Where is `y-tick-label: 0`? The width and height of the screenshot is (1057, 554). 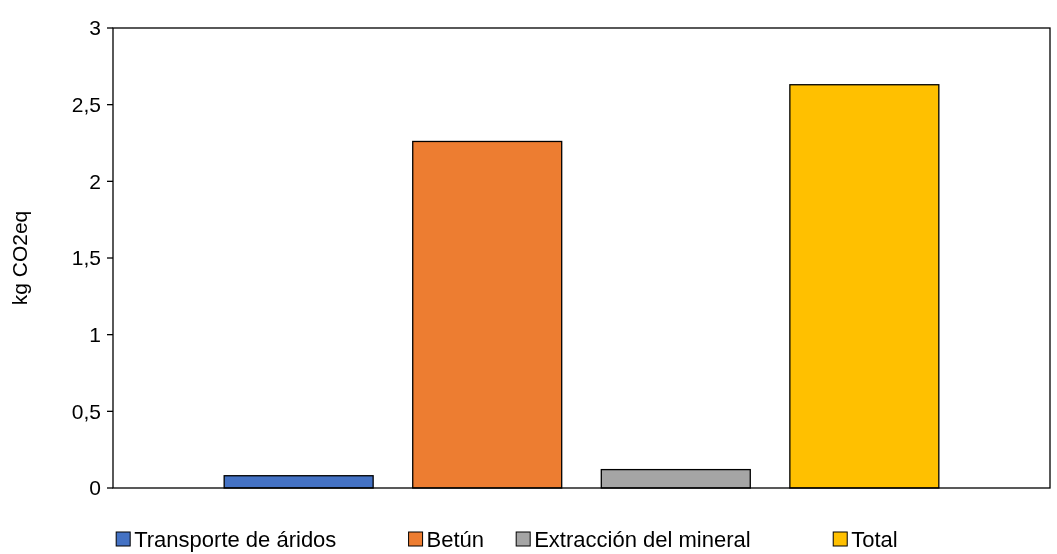 y-tick-label: 0 is located at coordinates (95, 488).